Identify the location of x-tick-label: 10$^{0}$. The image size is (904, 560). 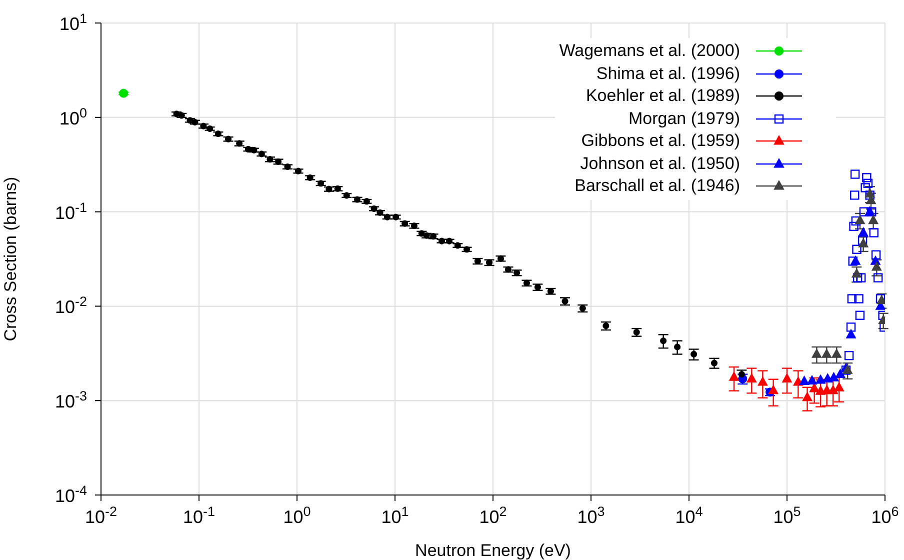
(297, 515).